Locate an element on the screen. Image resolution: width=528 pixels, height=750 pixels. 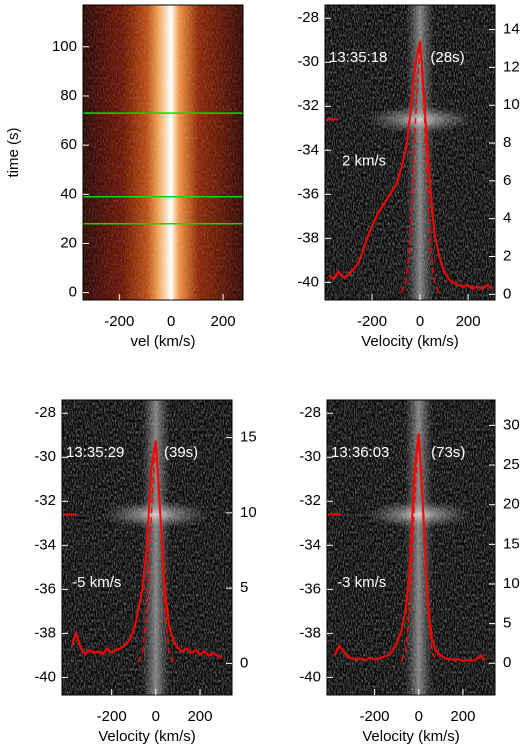
annotation: -3 km/s is located at coordinates (361, 582).